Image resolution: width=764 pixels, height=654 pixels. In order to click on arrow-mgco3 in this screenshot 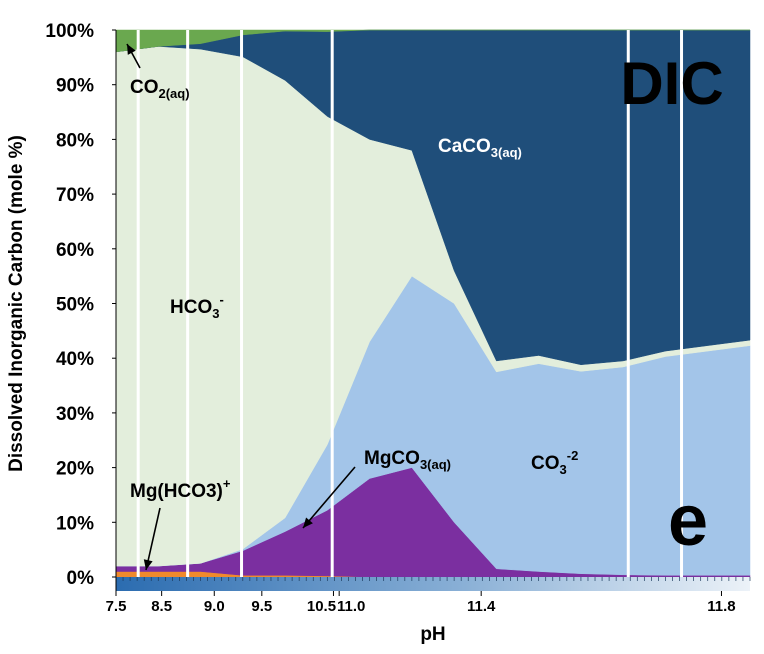, I will do `click(329, 497)`.